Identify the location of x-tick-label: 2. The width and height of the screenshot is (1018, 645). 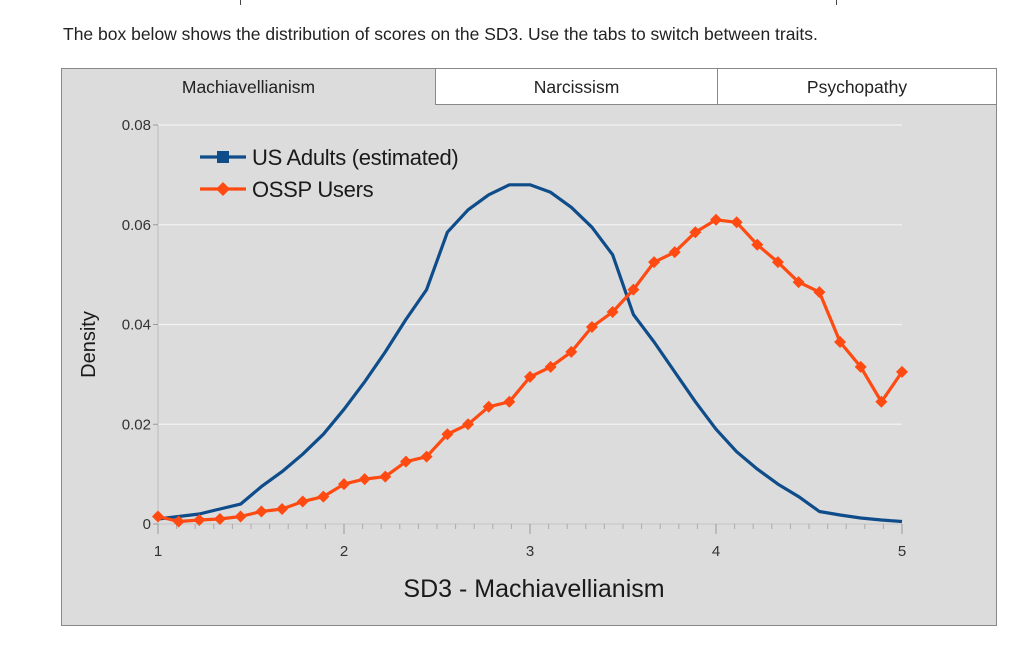
(344, 551).